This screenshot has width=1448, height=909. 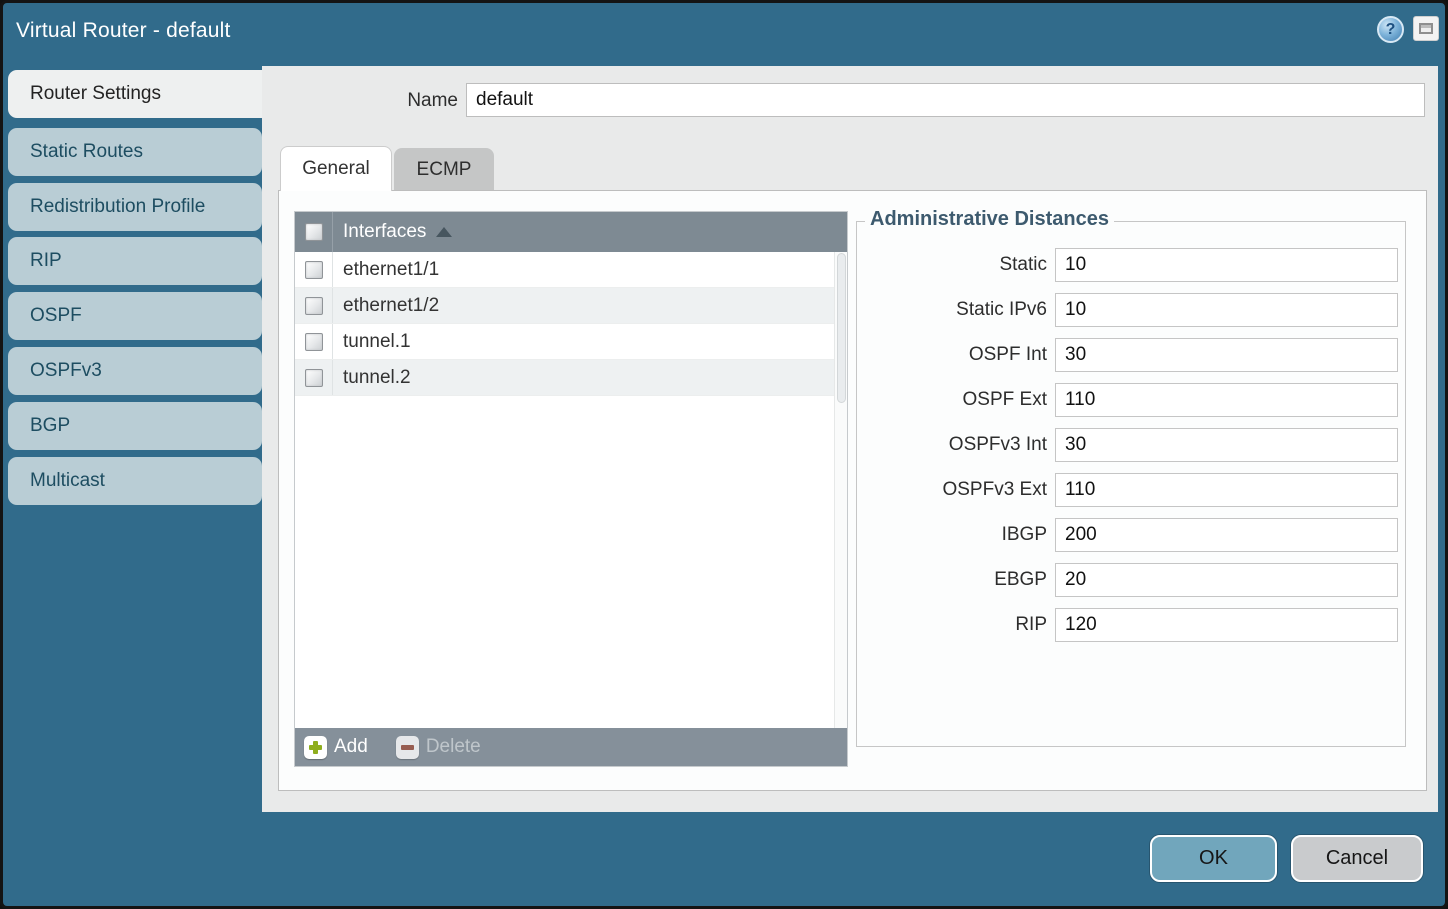 What do you see at coordinates (1031, 624) in the screenshot?
I see `field-label: RIP` at bounding box center [1031, 624].